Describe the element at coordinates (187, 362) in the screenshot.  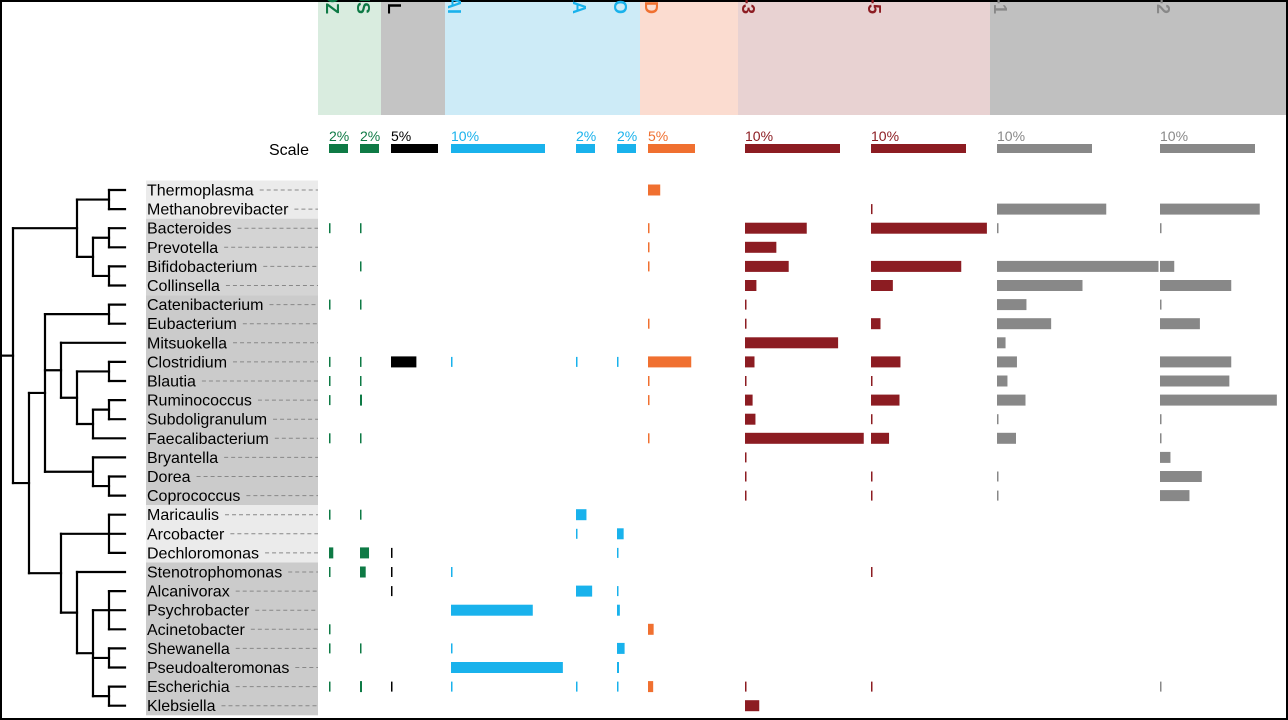
I see `taxon-label-clostridium: Clostridium` at that location.